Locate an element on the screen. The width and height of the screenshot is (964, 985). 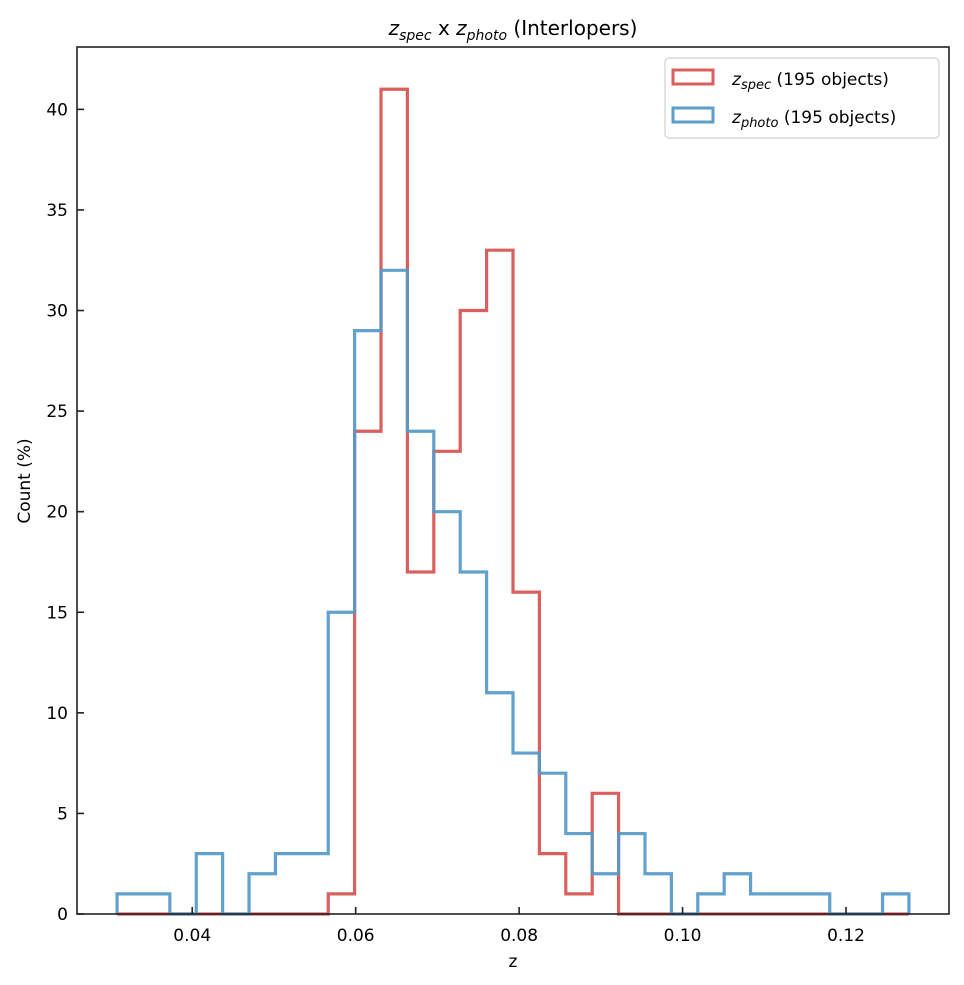
y-tick-label: 35 is located at coordinates (57, 211).